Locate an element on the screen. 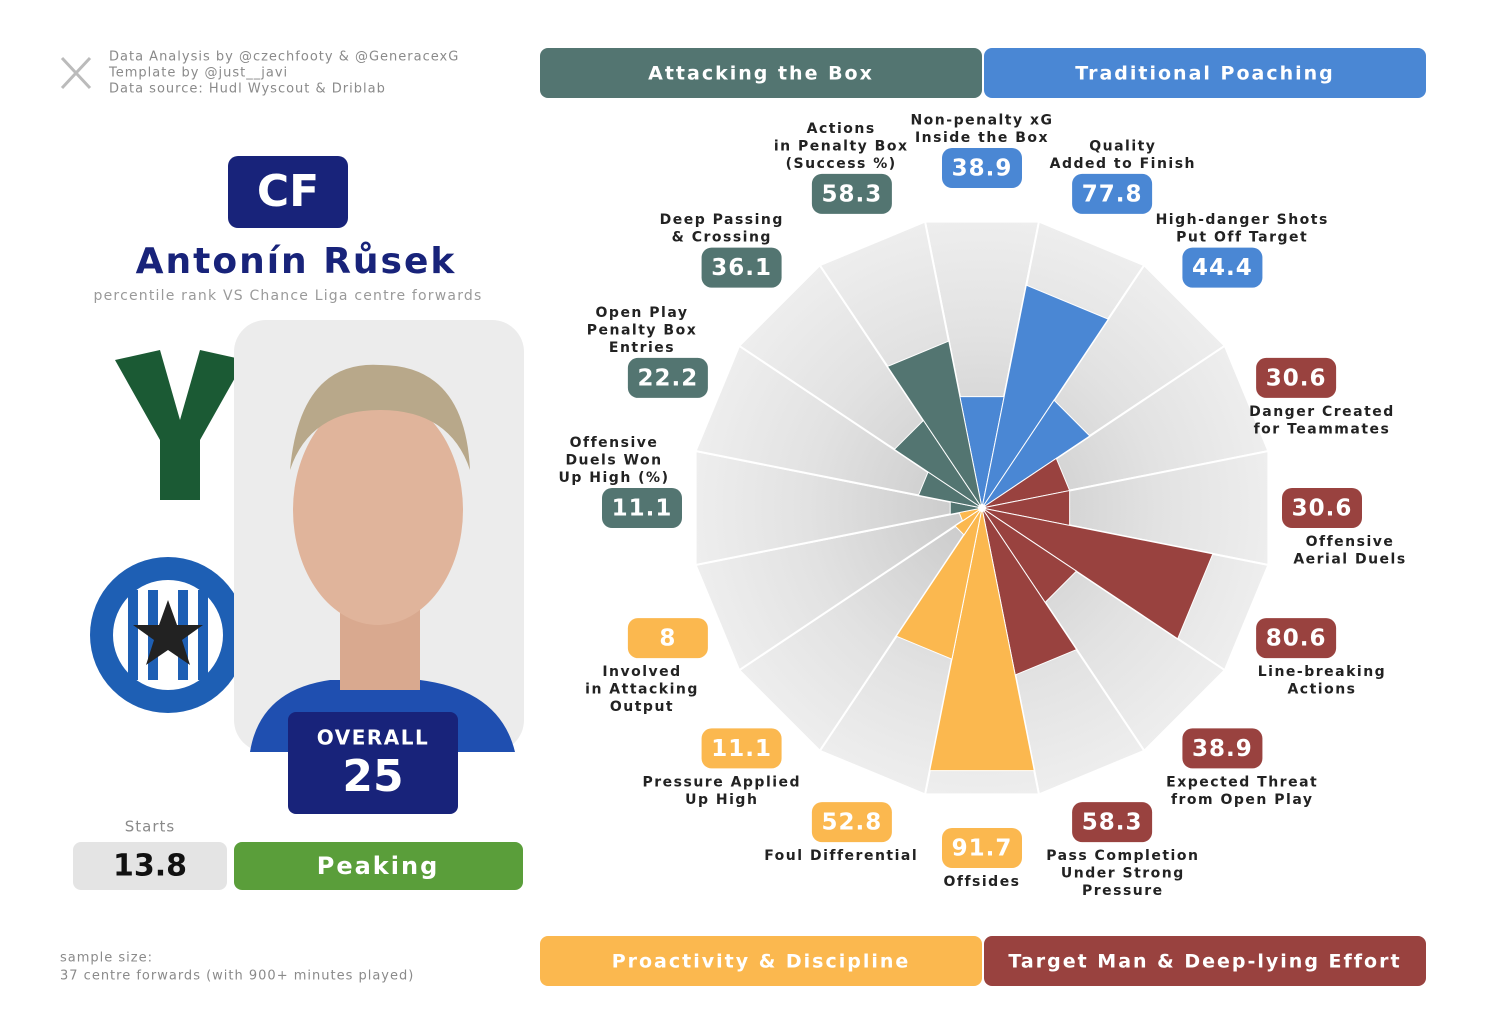  group-title: Attacking the Box is located at coordinates (761, 74).